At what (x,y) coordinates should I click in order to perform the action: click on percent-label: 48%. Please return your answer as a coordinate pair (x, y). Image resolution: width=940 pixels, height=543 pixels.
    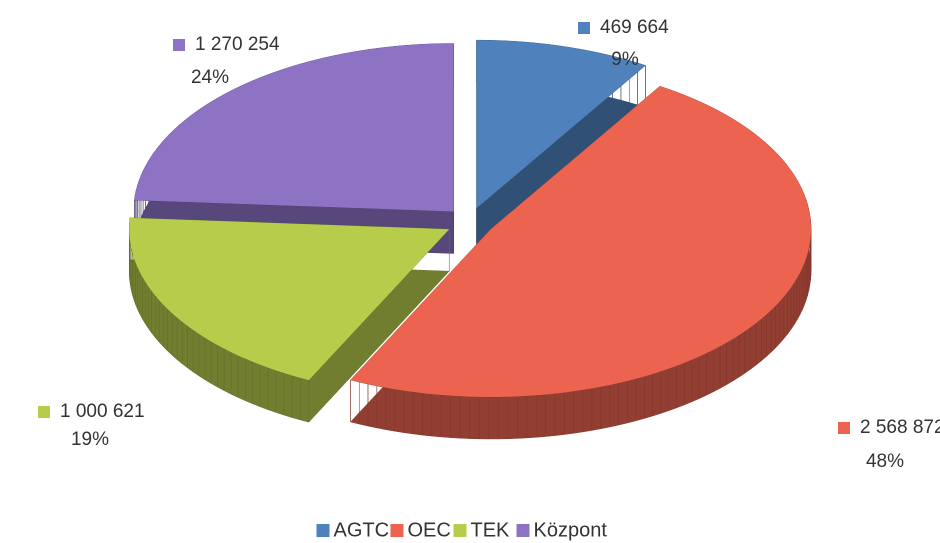
    Looking at the image, I should click on (885, 461).